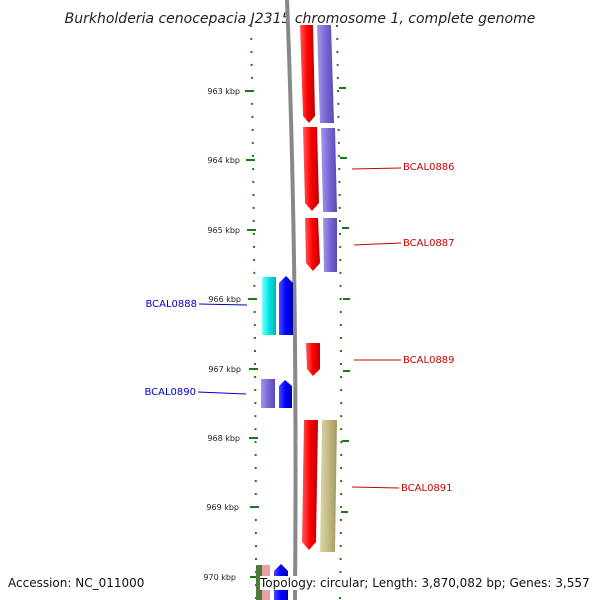 This screenshot has width=600, height=600. I want to click on reverse-cds-track, so click(274, 438).